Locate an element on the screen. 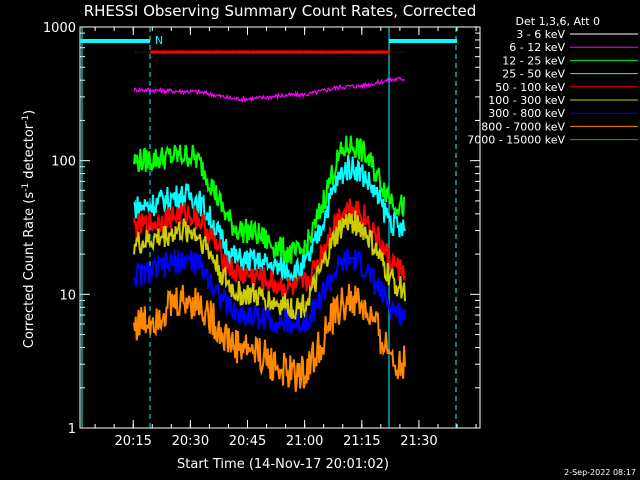 This screenshot has width=640, height=480. x-tick-label: 20:30 is located at coordinates (190, 441).